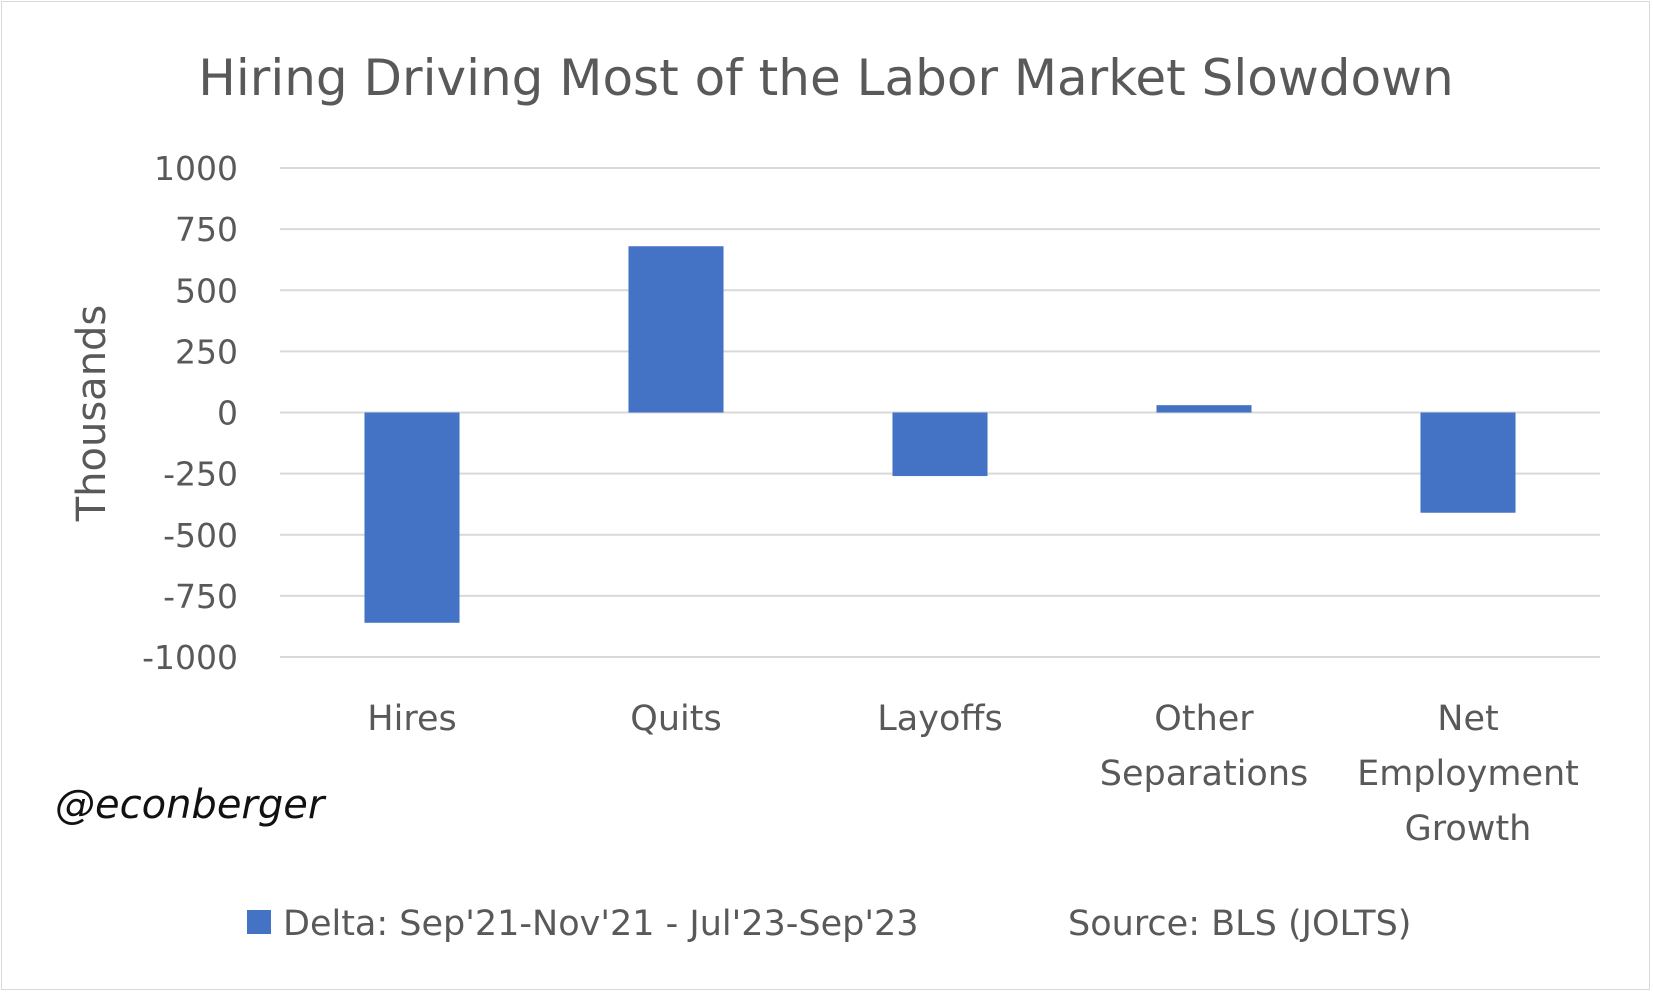 The image size is (1653, 993). What do you see at coordinates (196, 168) in the screenshot?
I see `y-tick-label: 1000` at bounding box center [196, 168].